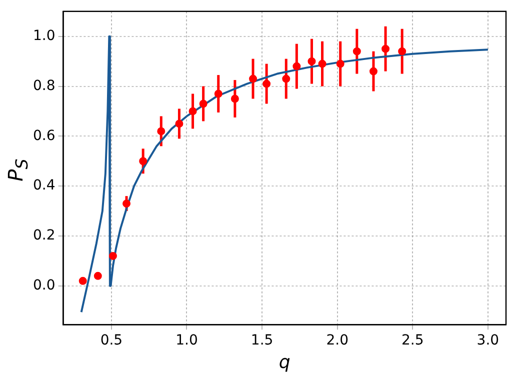 This screenshot has height=374, width=511. What do you see at coordinates (44, 36) in the screenshot?
I see `y-tick-label: 1.0` at bounding box center [44, 36].